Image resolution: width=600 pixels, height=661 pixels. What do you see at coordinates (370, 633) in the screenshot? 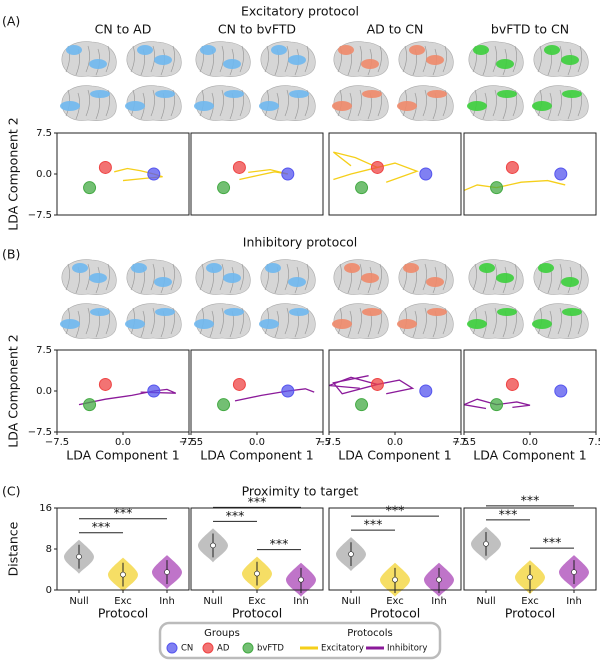
I see `legend-title: Protocols` at bounding box center [370, 633].